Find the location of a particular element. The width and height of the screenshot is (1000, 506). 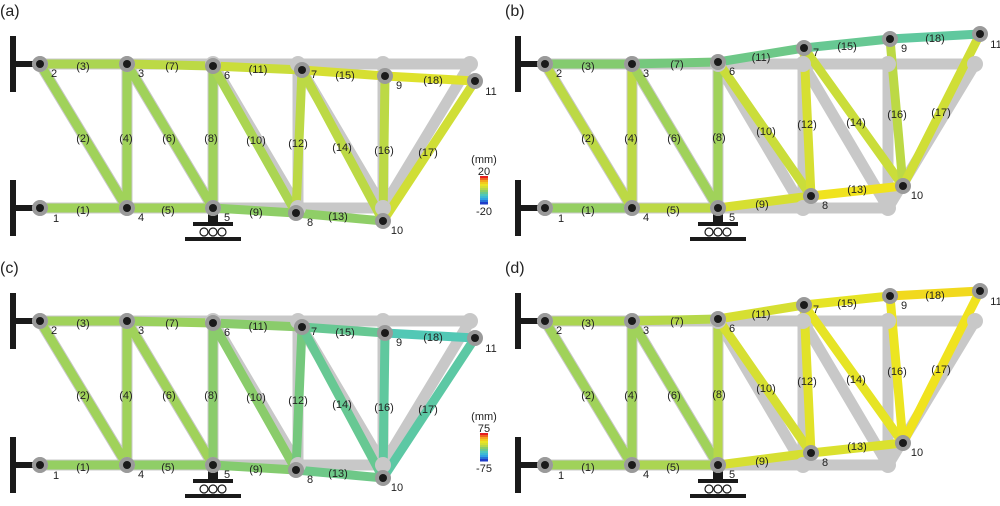

member-label: (3) is located at coordinates (587, 324).